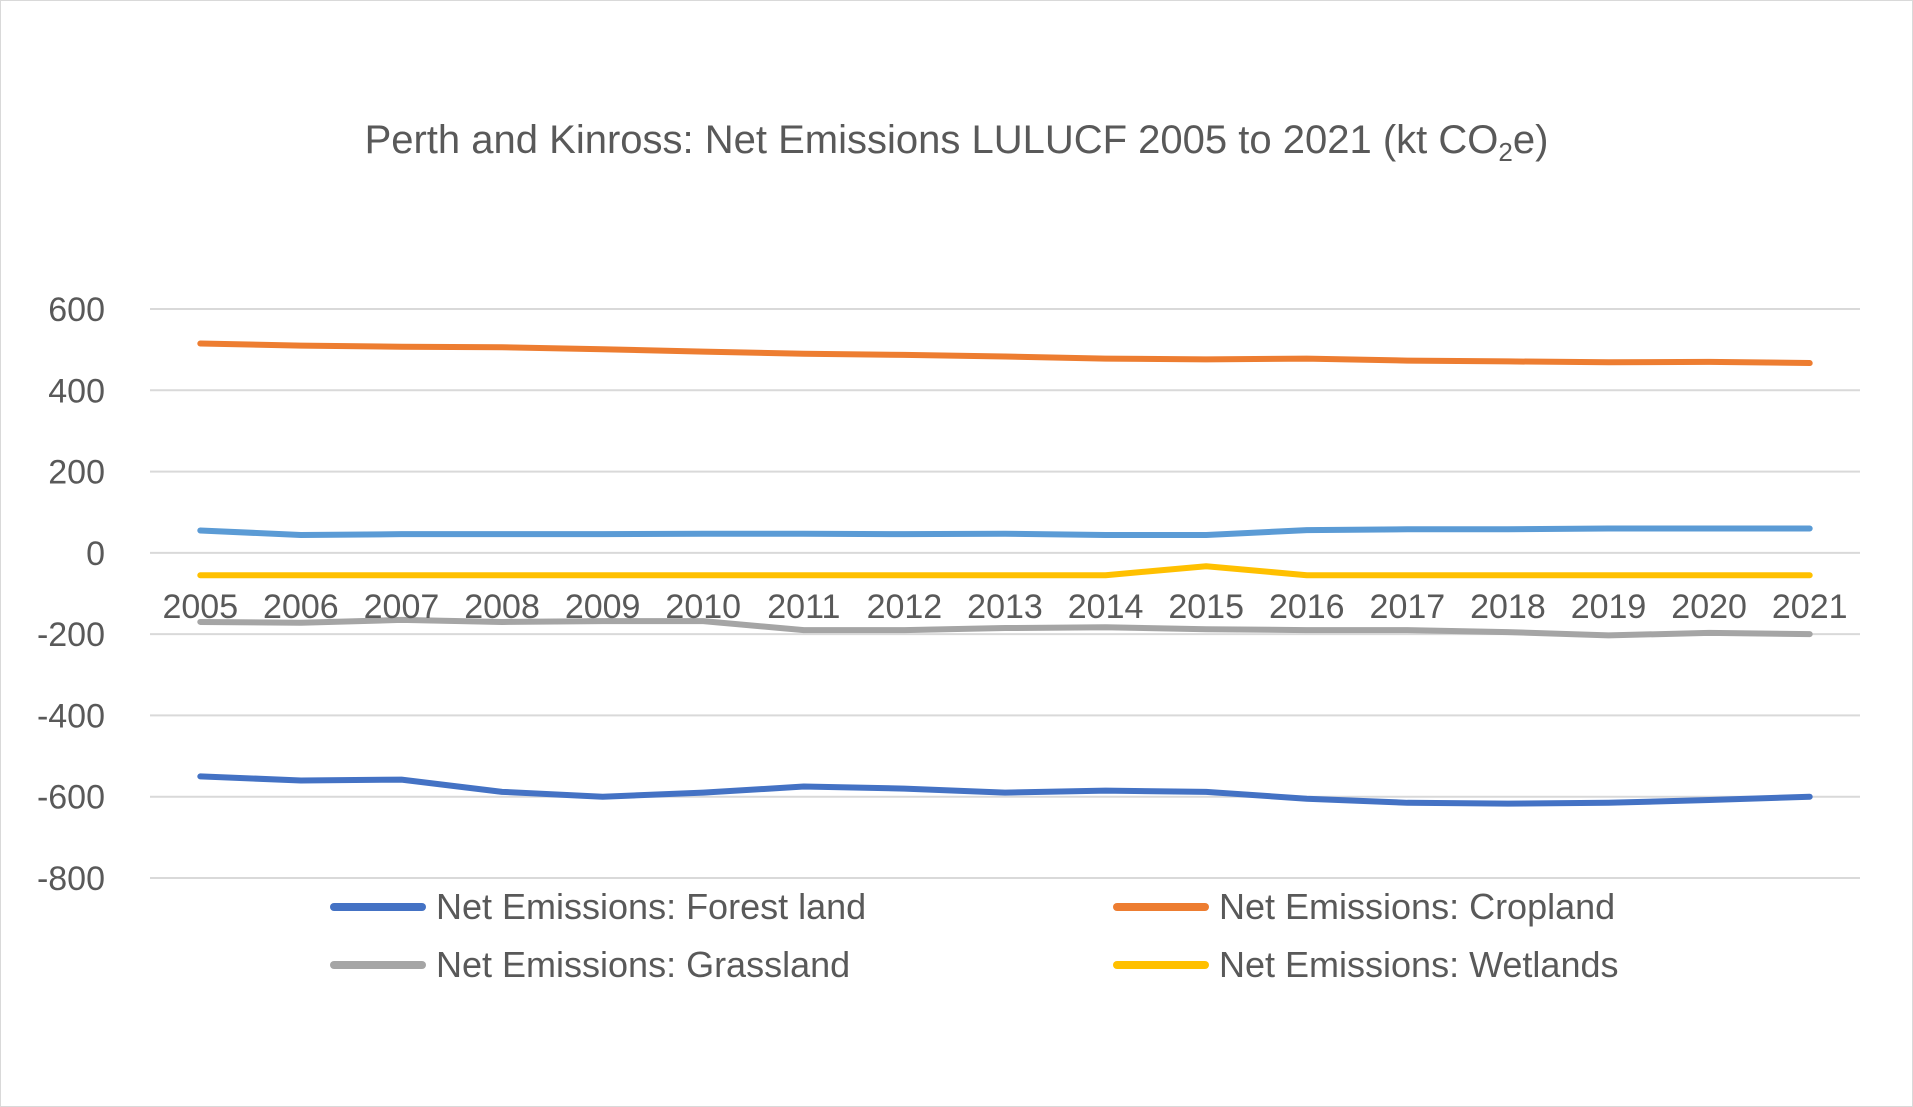  Describe the element at coordinates (76, 310) in the screenshot. I see `y-tick-label: 600` at that location.